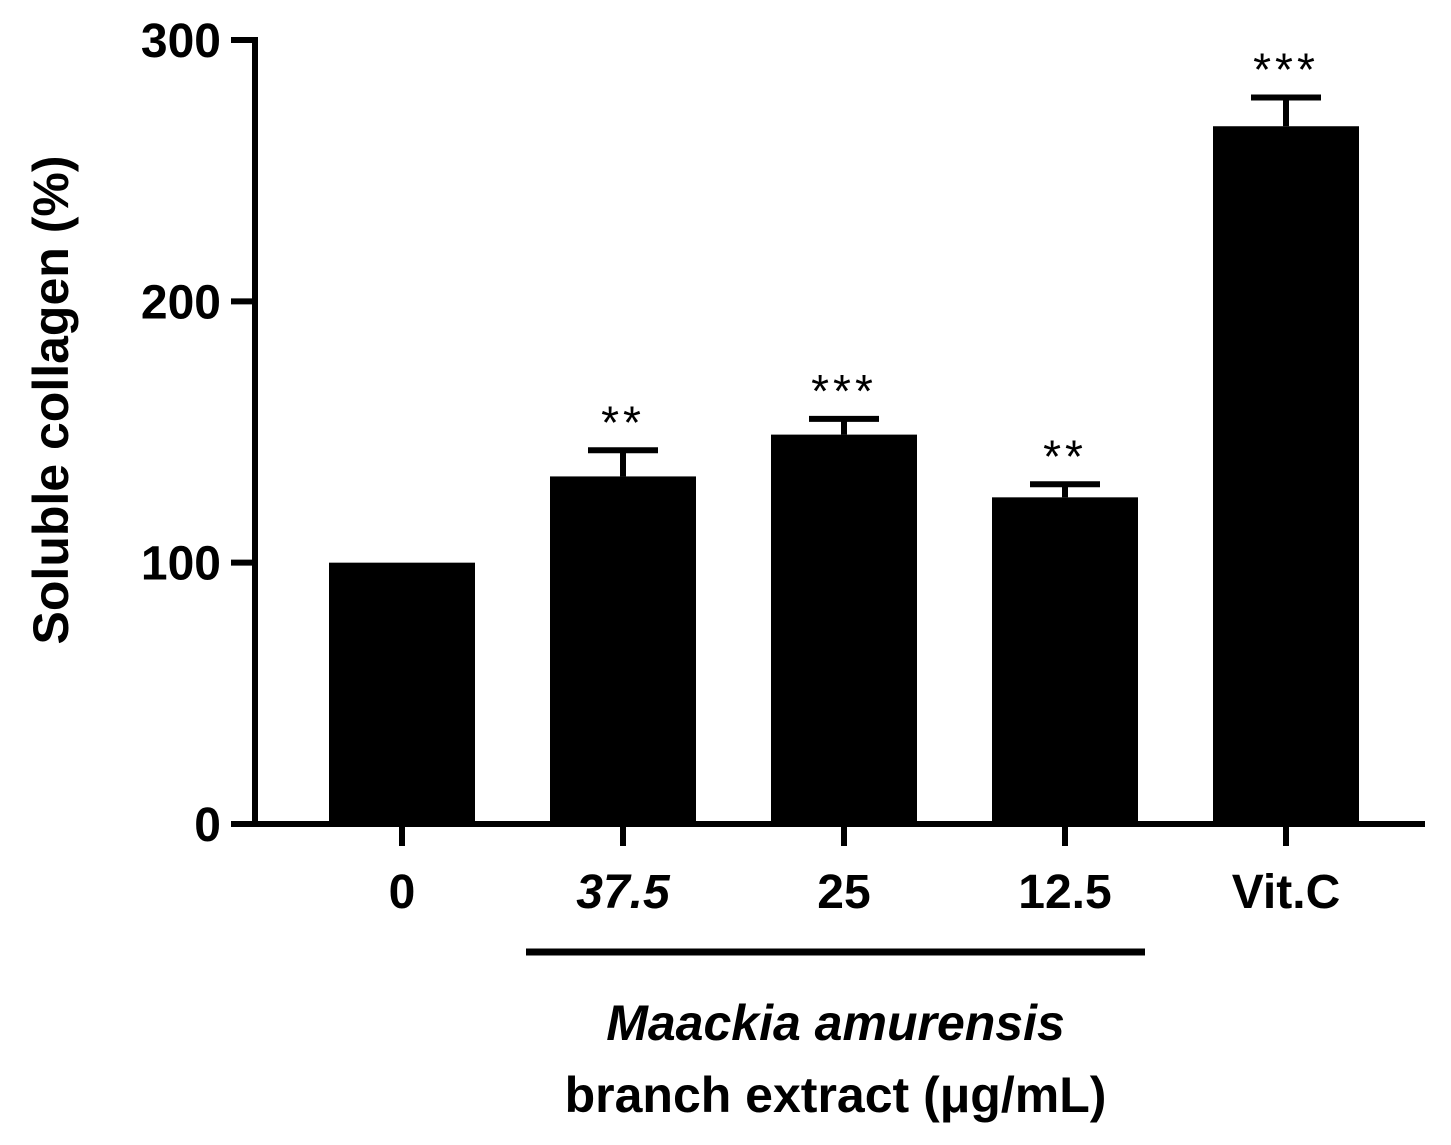  What do you see at coordinates (181, 302) in the screenshot?
I see `y-tick-label: 200` at bounding box center [181, 302].